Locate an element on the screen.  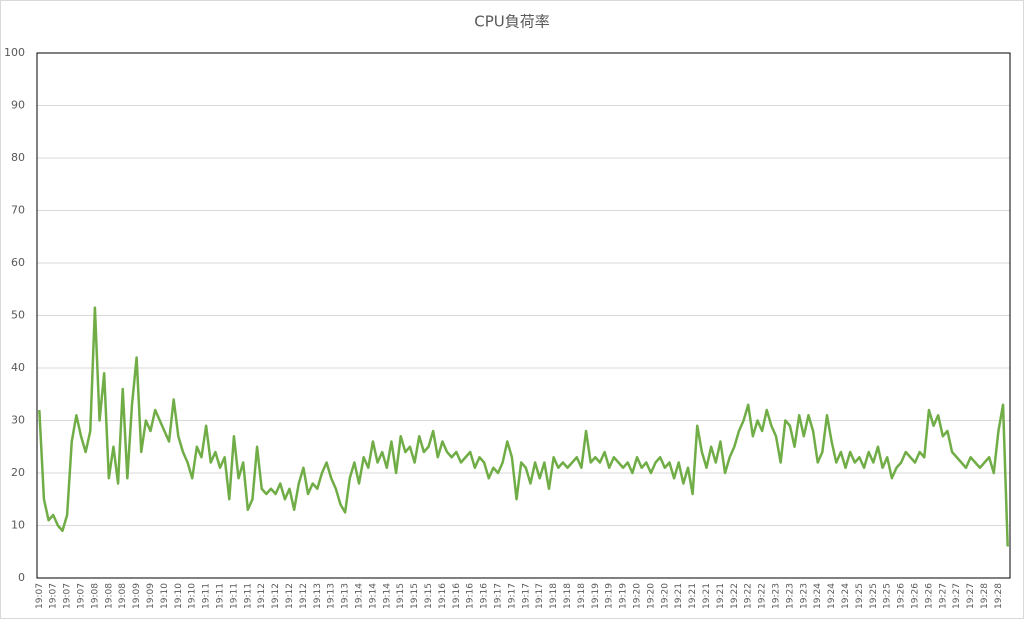
y-tick-label: 40 is located at coordinates (18, 367).